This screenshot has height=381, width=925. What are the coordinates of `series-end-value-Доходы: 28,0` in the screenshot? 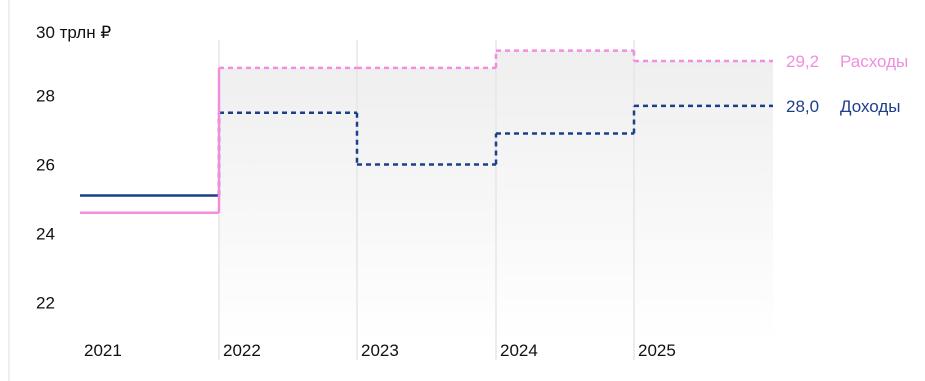 It's located at (802, 106).